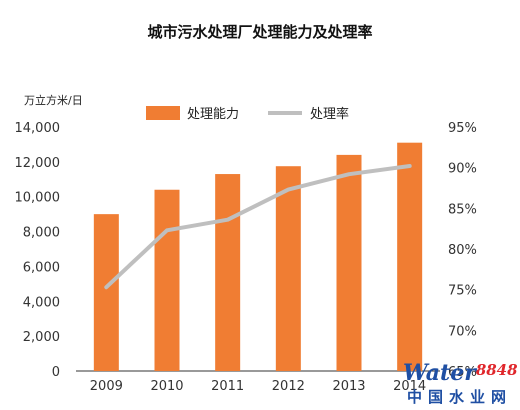 The width and height of the screenshot is (520, 410). What do you see at coordinates (288, 386) in the screenshot?
I see `x-tick-label: 2012` at bounding box center [288, 386].